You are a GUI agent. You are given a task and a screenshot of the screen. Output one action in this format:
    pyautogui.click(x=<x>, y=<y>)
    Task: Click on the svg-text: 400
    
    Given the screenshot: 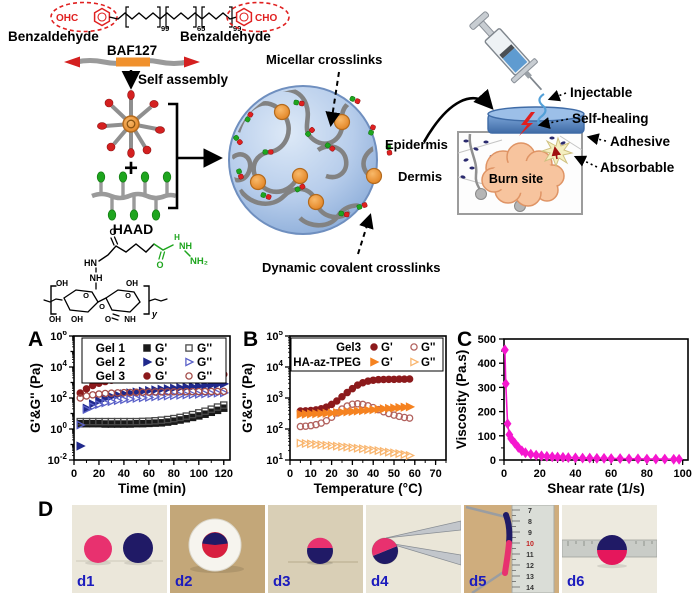 What is the action you would take?
    pyautogui.click(x=487, y=364)
    